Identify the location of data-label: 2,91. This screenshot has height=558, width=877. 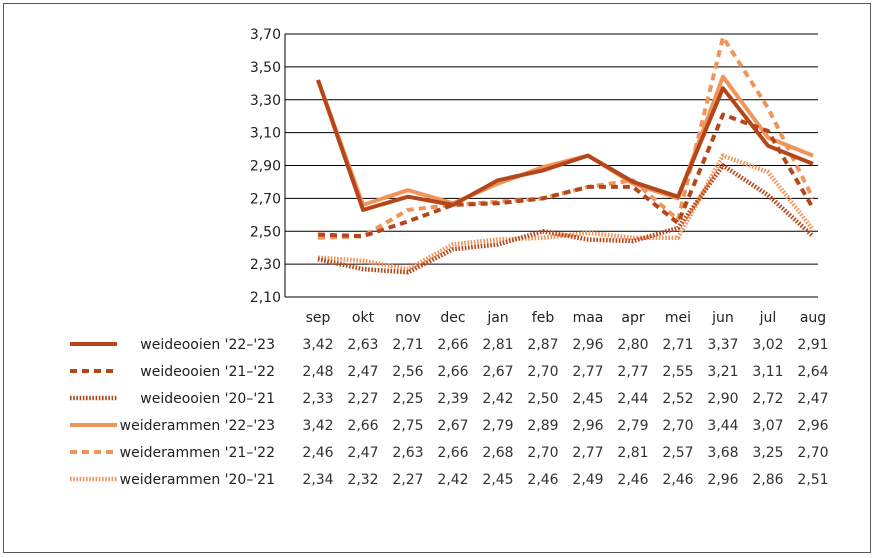
(812, 345).